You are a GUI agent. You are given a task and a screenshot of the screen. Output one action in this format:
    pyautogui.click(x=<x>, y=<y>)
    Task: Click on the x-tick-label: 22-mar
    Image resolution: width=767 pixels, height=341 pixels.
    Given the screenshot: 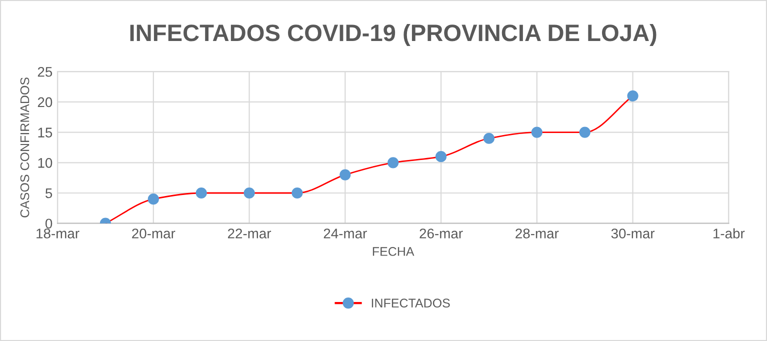 What is the action you would take?
    pyautogui.click(x=250, y=233)
    